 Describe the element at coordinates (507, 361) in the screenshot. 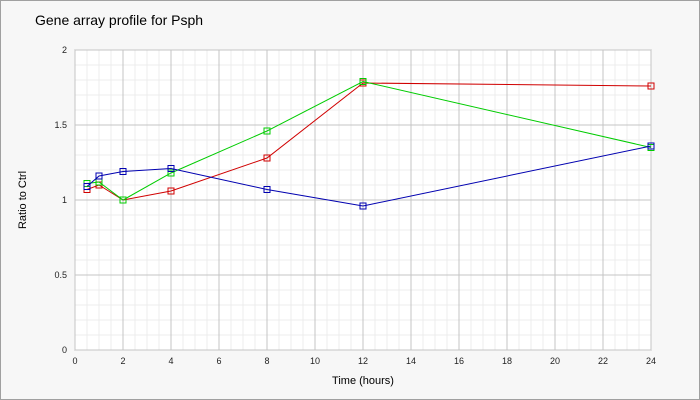

I see `x-tick-label: 18` at that location.